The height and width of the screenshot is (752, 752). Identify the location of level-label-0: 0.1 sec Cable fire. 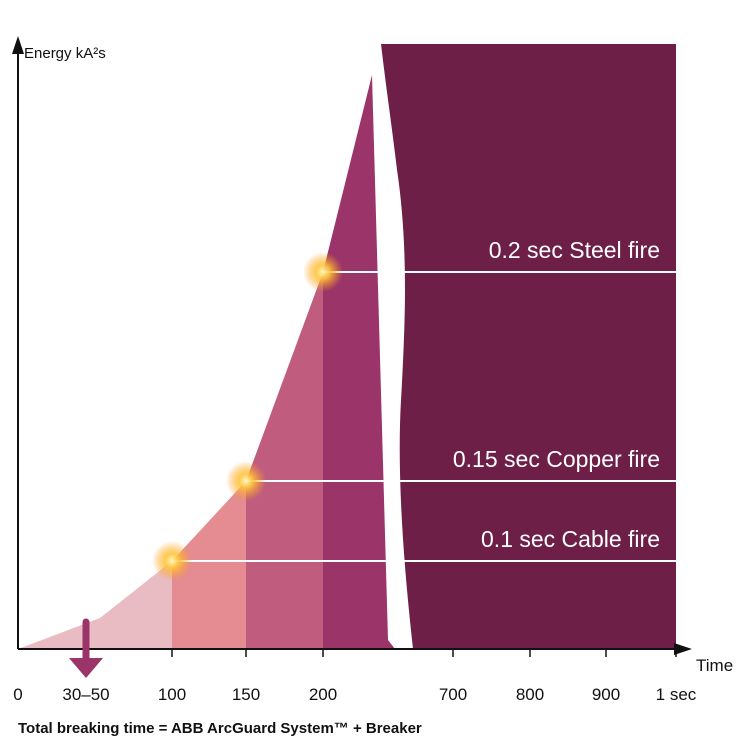
(570, 539).